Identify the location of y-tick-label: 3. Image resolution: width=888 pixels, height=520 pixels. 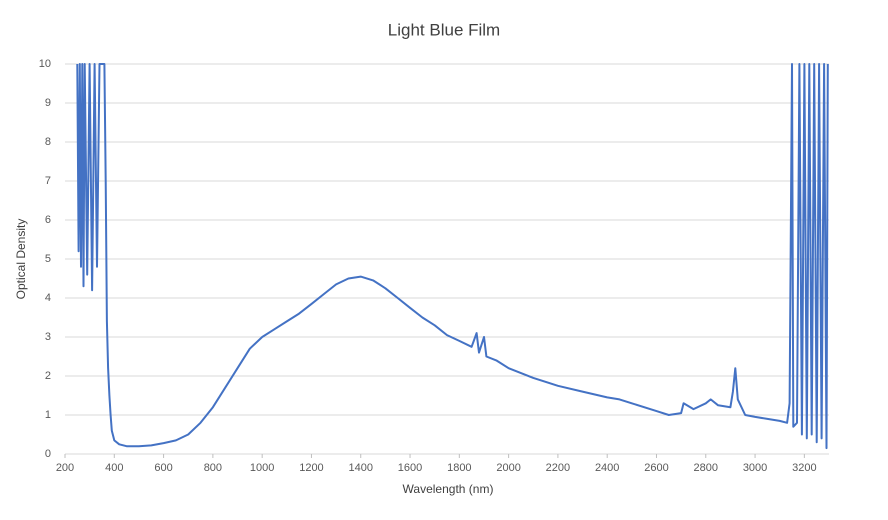
(48, 337).